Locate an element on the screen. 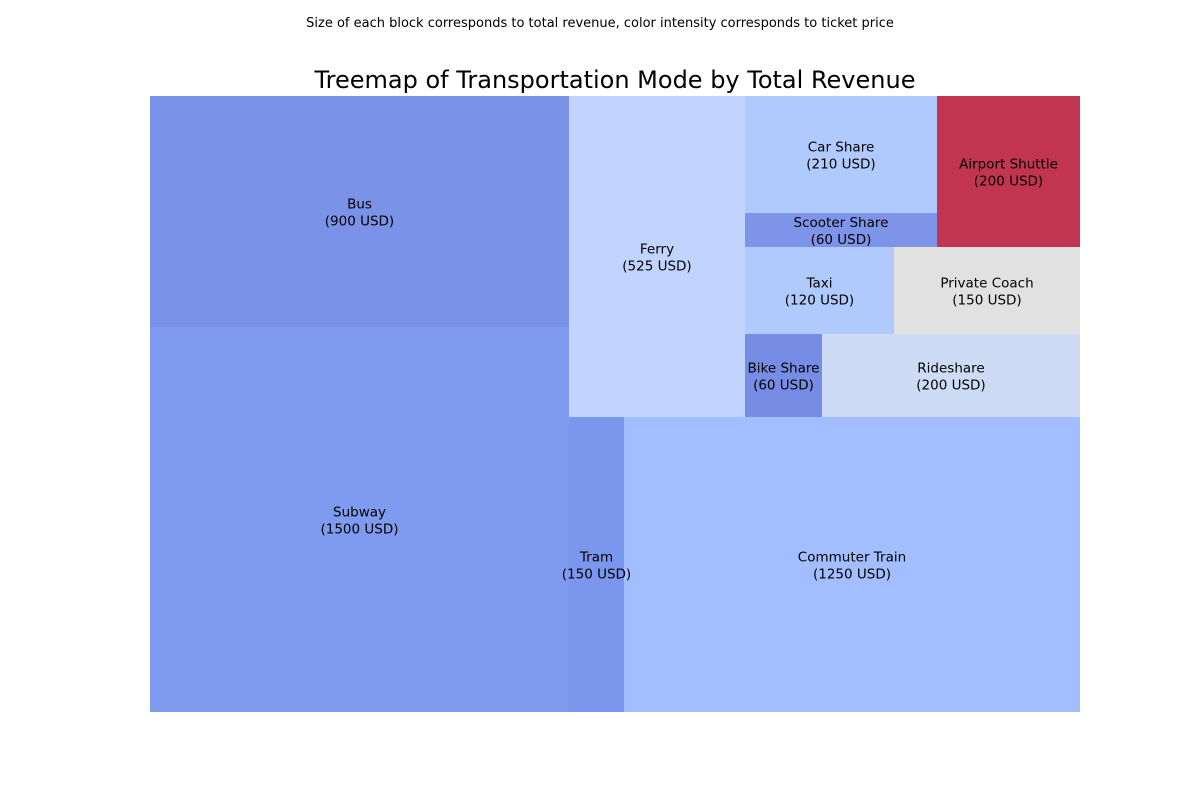 This screenshot has height=800, width=1200. treemap-block-ferry is located at coordinates (657, 256).